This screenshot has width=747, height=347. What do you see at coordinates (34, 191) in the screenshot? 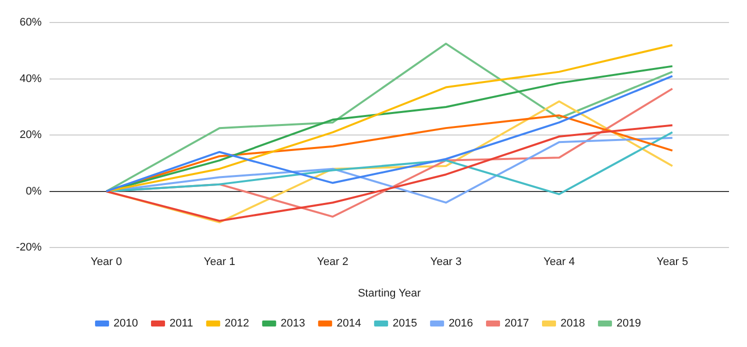
I see `y-tick-label: 0%` at bounding box center [34, 191].